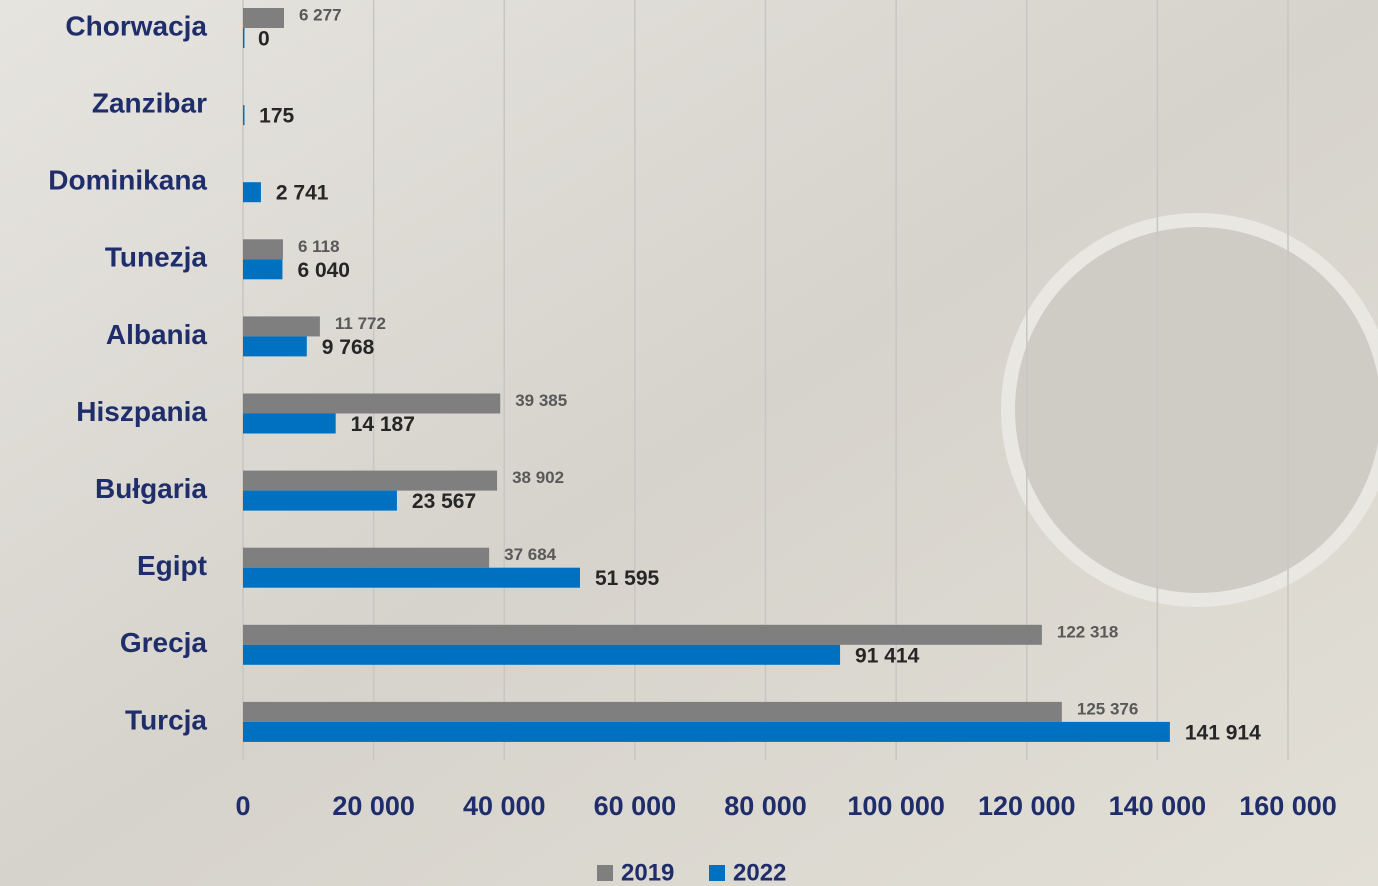 The width and height of the screenshot is (1378, 886). What do you see at coordinates (348, 347) in the screenshot?
I see `value-label: 9 768` at bounding box center [348, 347].